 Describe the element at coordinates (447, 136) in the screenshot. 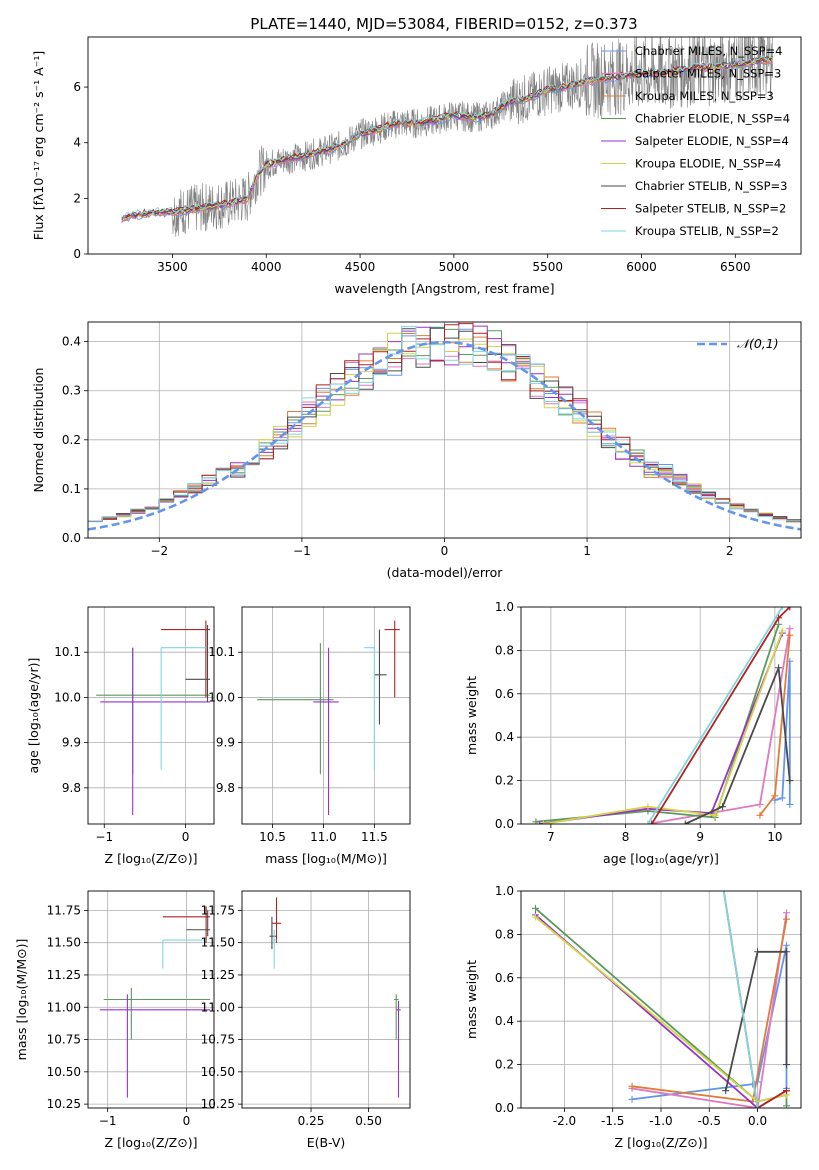

I see `model-spectrum-line` at that location.